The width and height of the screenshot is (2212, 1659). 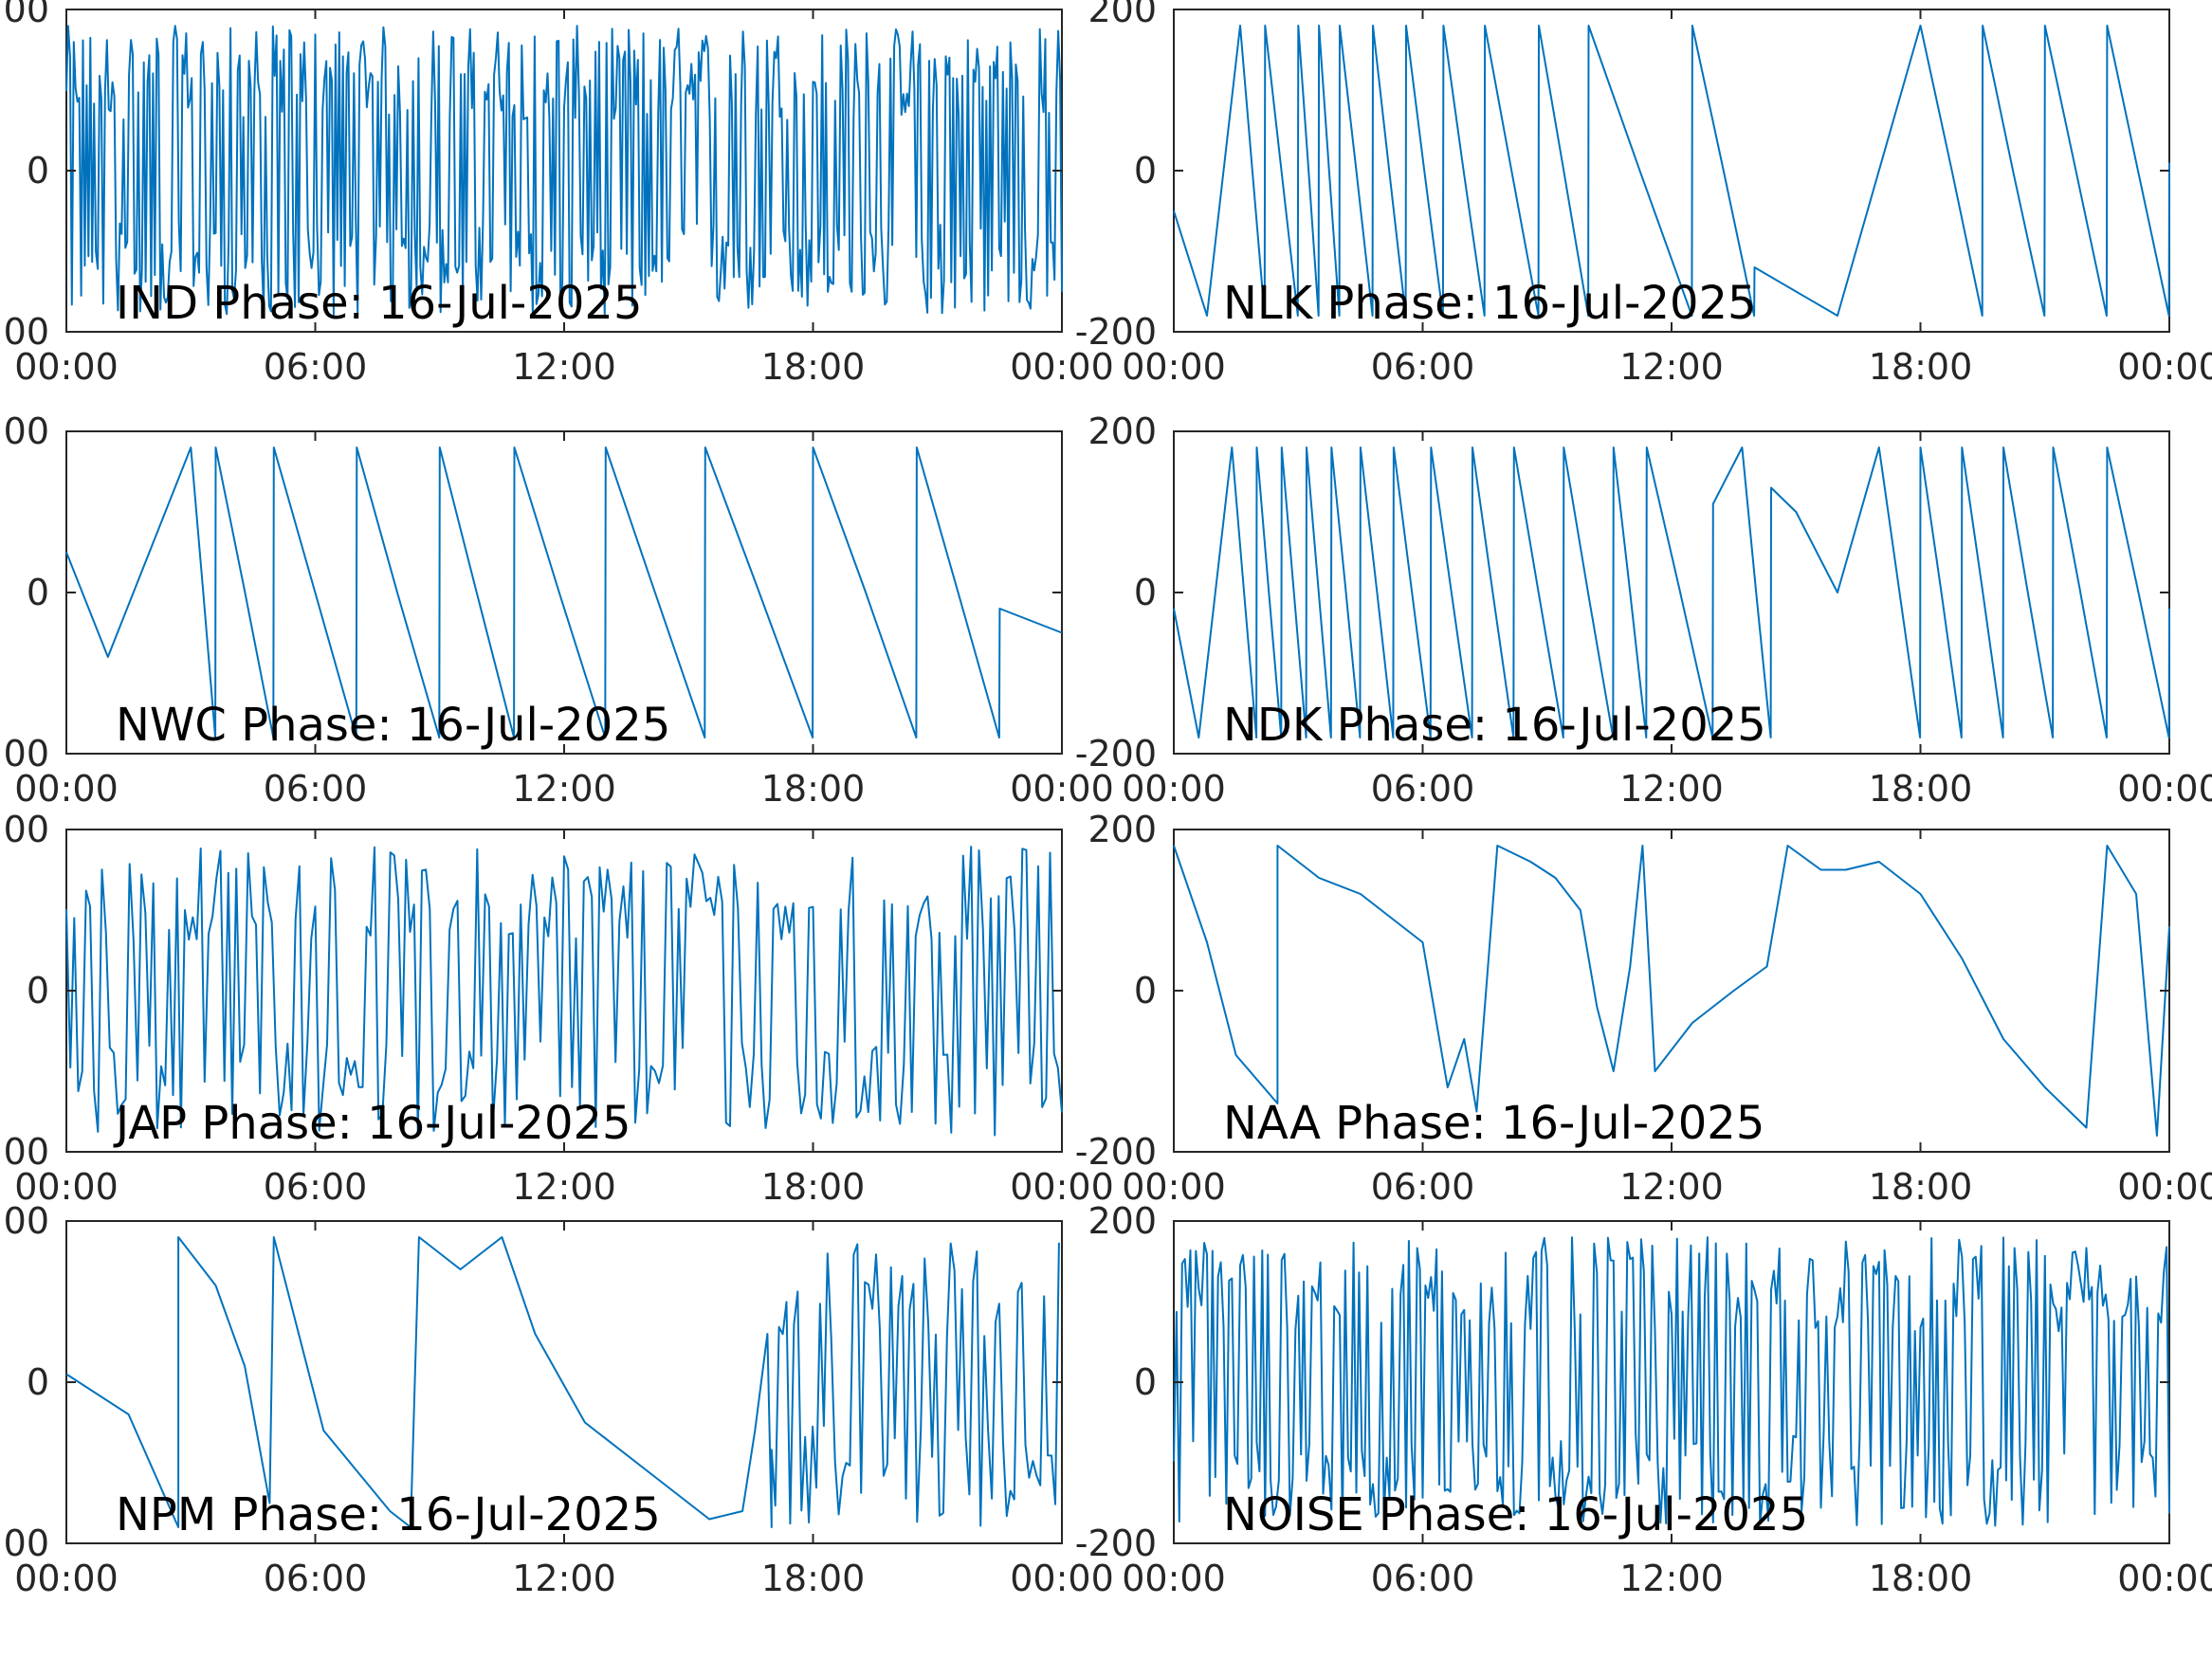 What do you see at coordinates (1493, 1123) in the screenshot?
I see `panel-title: NAA Phase: 16-Jul-2025` at bounding box center [1493, 1123].